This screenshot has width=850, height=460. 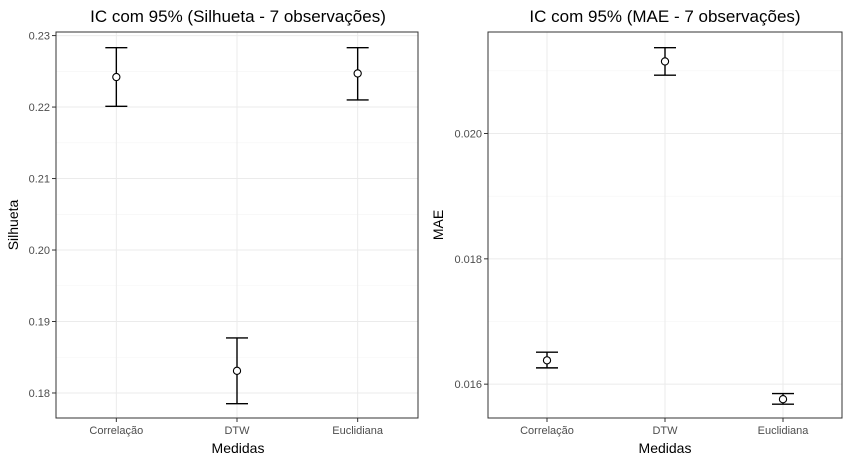 What do you see at coordinates (664, 16) in the screenshot?
I see `chart-title: IC com 95% (MAE - 7 observações)` at bounding box center [664, 16].